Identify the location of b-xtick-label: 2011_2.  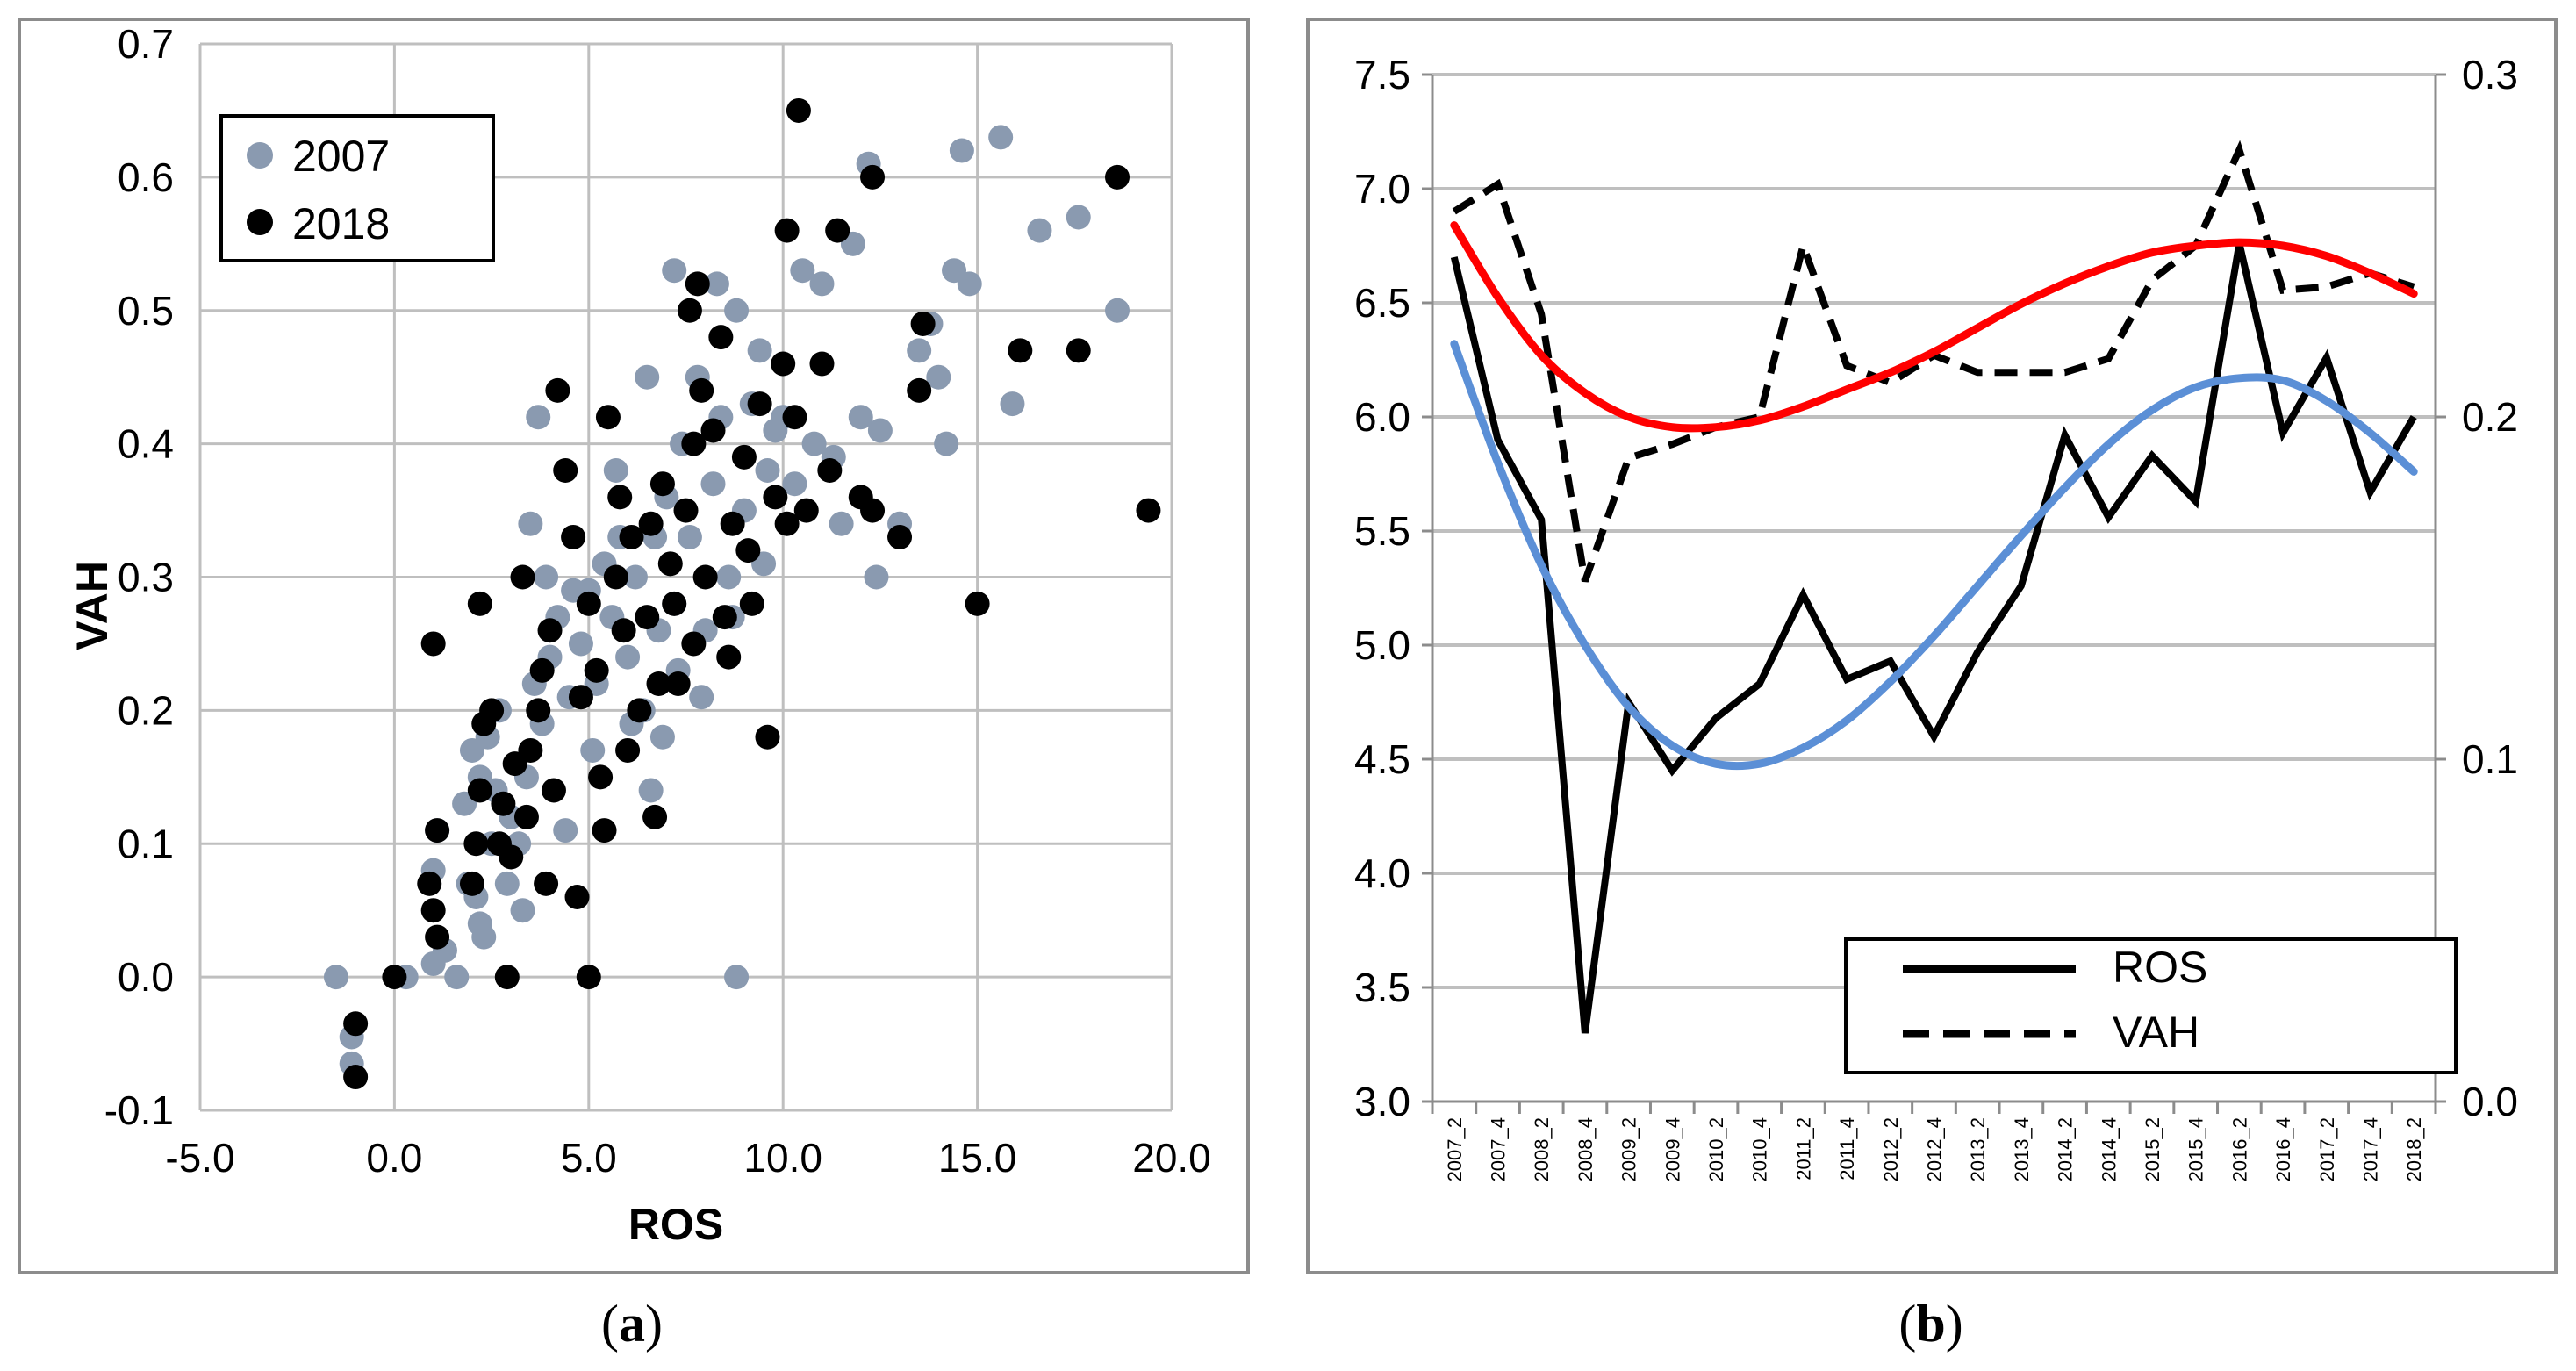
(1803, 1149).